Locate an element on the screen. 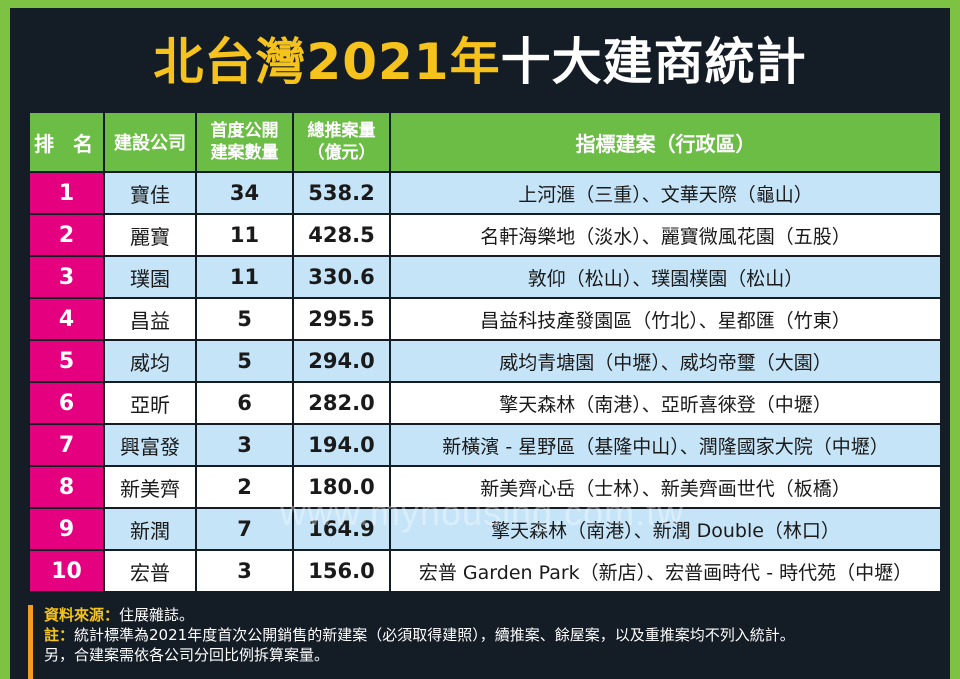  company-cell: 寶佳 is located at coordinates (150, 193).